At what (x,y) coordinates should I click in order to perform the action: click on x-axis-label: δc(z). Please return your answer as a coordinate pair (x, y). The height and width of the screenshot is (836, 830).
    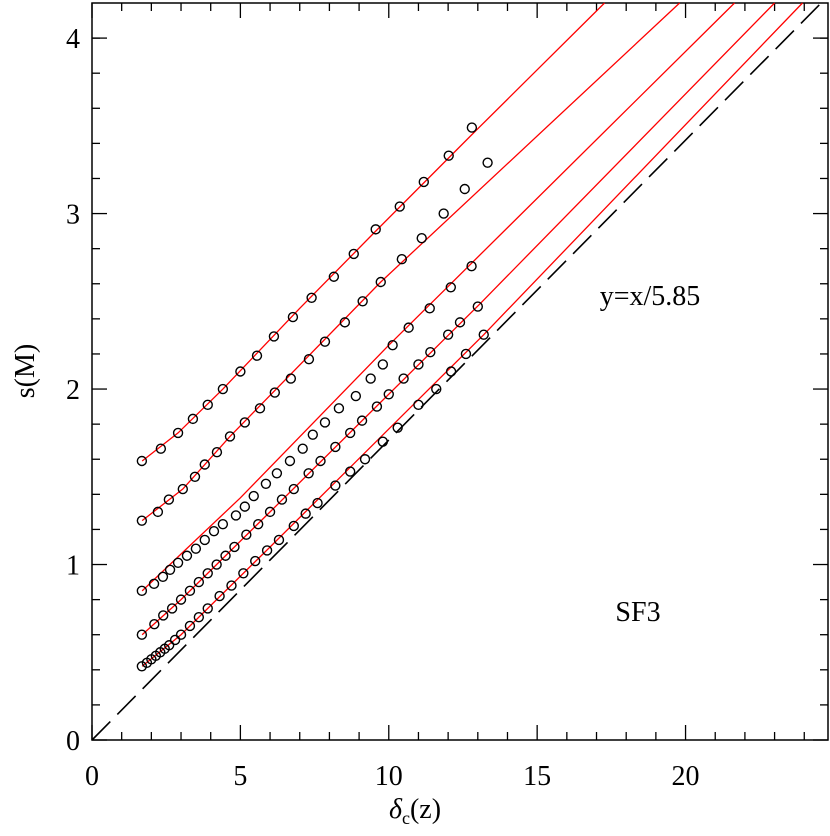
    Looking at the image, I should click on (415, 811).